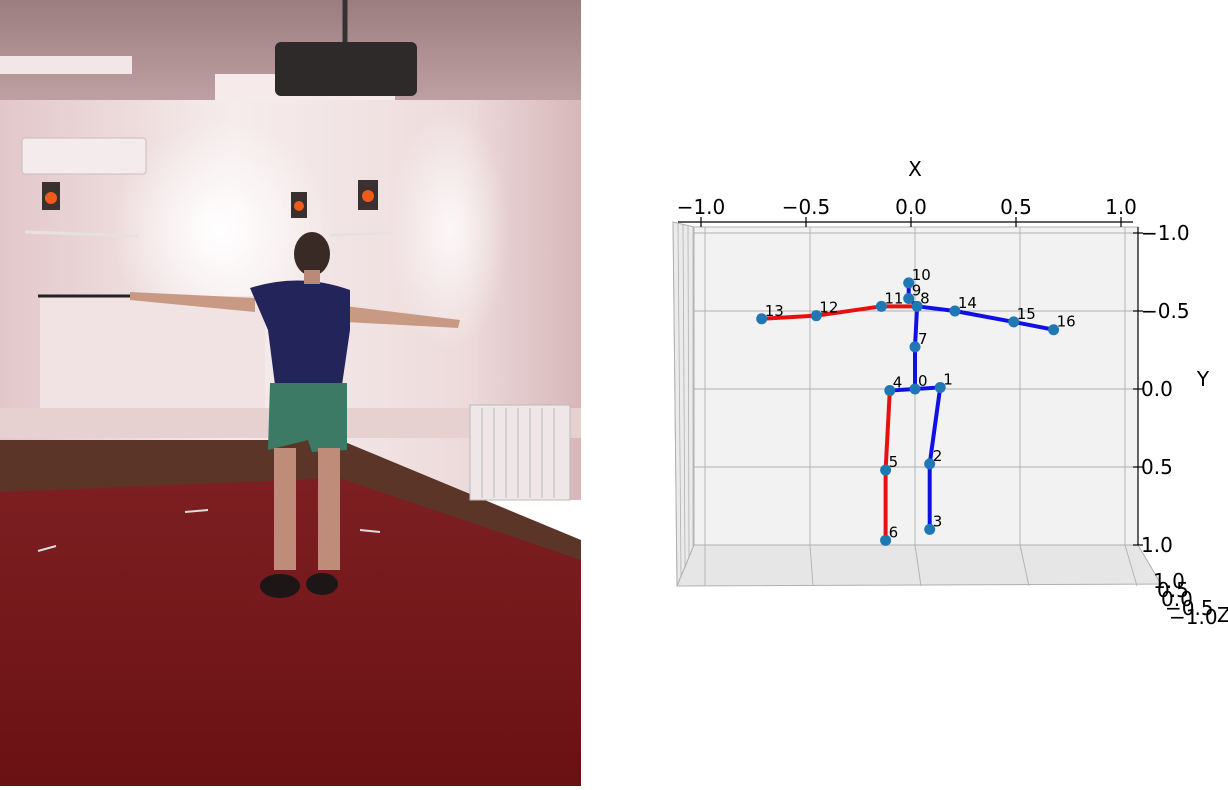 The height and width of the screenshot is (790, 1228). What do you see at coordinates (1222, 615) in the screenshot?
I see `z-axis-label-fragment: Z` at bounding box center [1222, 615].